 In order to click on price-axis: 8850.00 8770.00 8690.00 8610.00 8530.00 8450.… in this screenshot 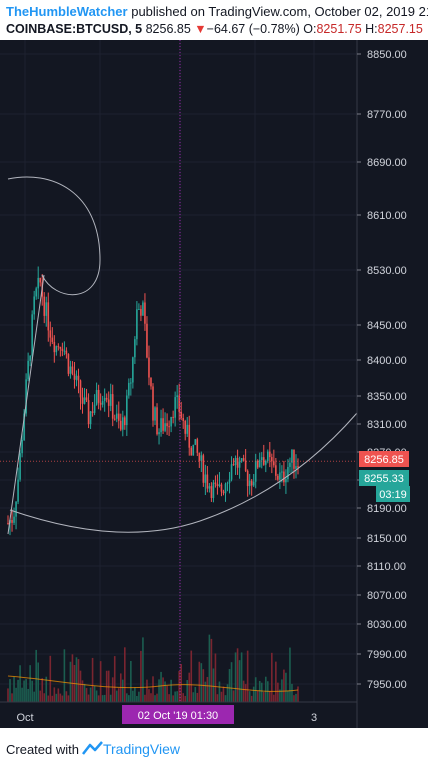, I will do `click(381, 384)`.